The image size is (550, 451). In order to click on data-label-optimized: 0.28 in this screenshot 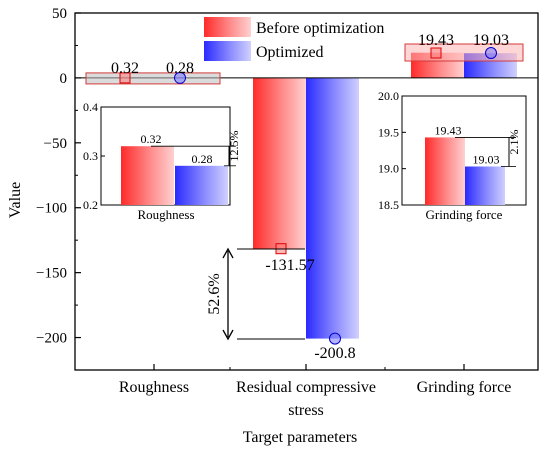, I will do `click(180, 68)`.